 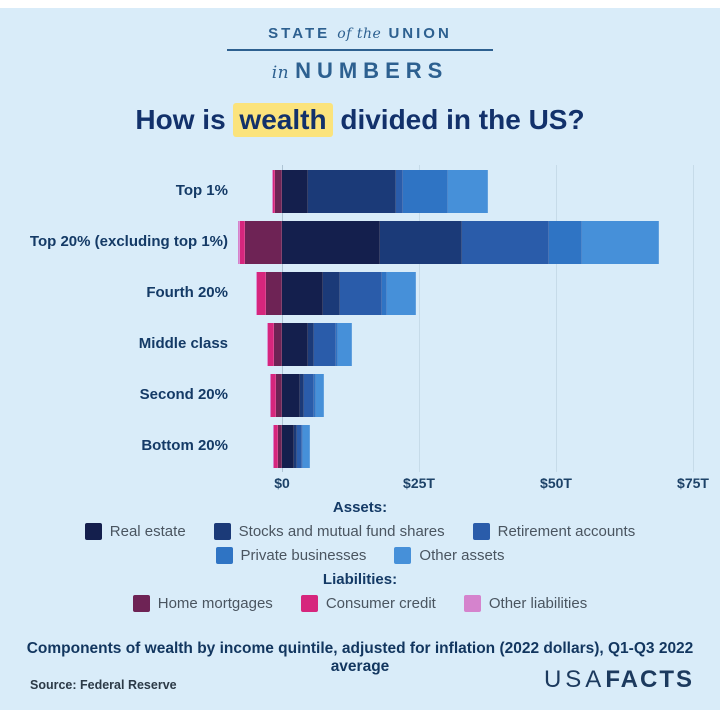 I want to click on title-highlighted-word: wealth, so click(x=283, y=120).